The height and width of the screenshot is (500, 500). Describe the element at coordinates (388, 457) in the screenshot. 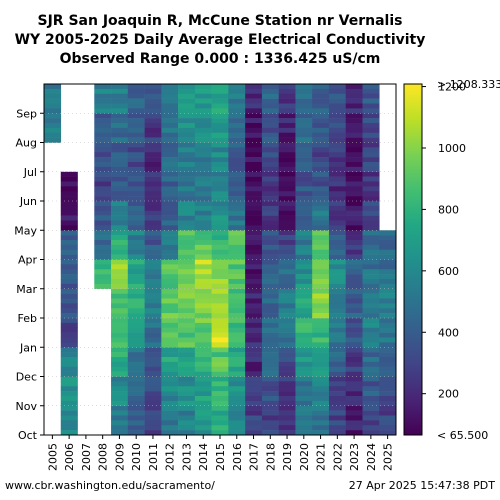

I see `x-tick-label: 2025` at that location.